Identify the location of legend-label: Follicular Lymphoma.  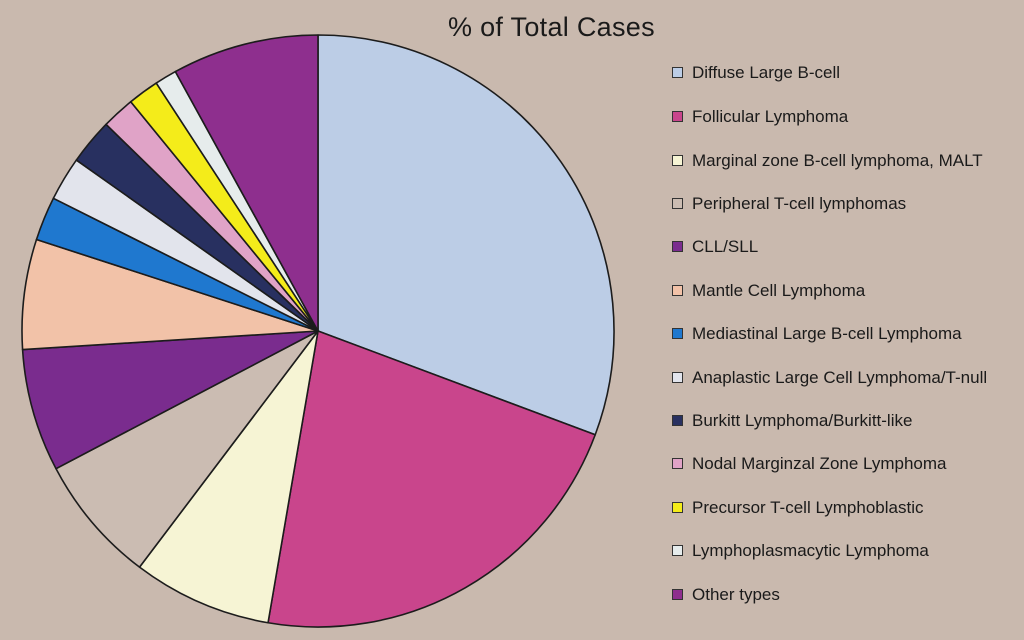
(770, 116).